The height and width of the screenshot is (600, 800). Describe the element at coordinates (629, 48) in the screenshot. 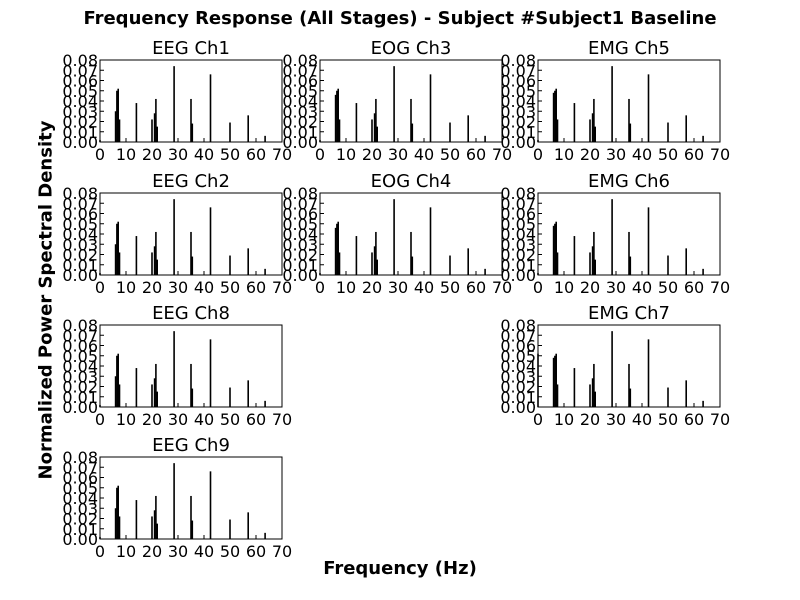

I see `subplot-title: EMG Ch5` at that location.